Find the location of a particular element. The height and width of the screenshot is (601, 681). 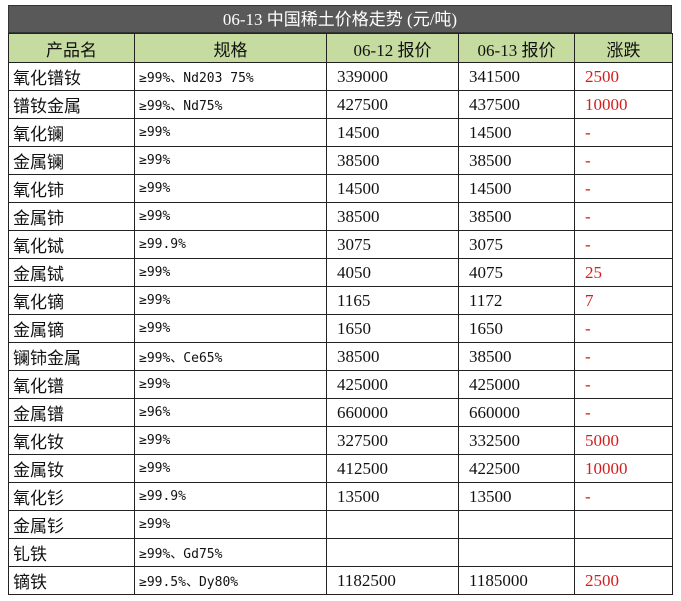

table-cell: 镨钕金属 is located at coordinates (71, 104).